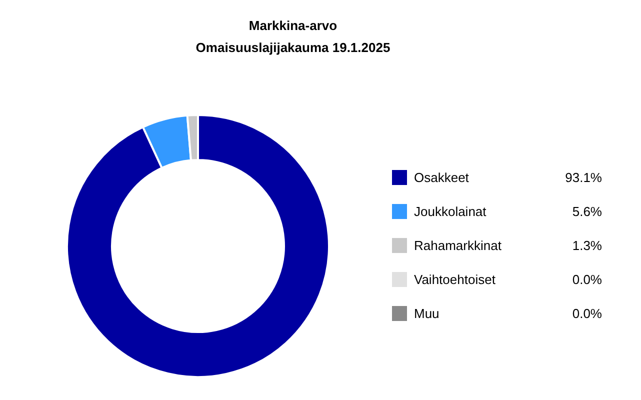 This screenshot has height=400, width=641. I want to click on legend-label: Vaihtoehtoiset, so click(455, 279).